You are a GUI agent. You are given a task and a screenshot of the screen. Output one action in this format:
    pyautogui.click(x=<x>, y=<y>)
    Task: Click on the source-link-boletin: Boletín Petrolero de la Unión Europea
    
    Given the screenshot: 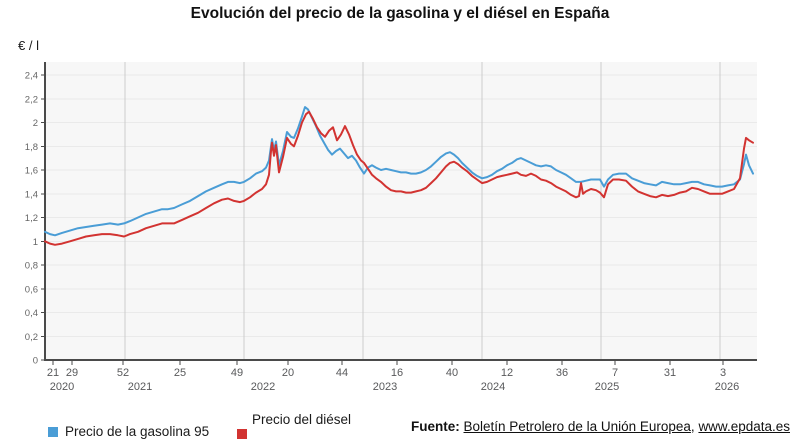 What is the action you would take?
    pyautogui.click(x=577, y=426)
    